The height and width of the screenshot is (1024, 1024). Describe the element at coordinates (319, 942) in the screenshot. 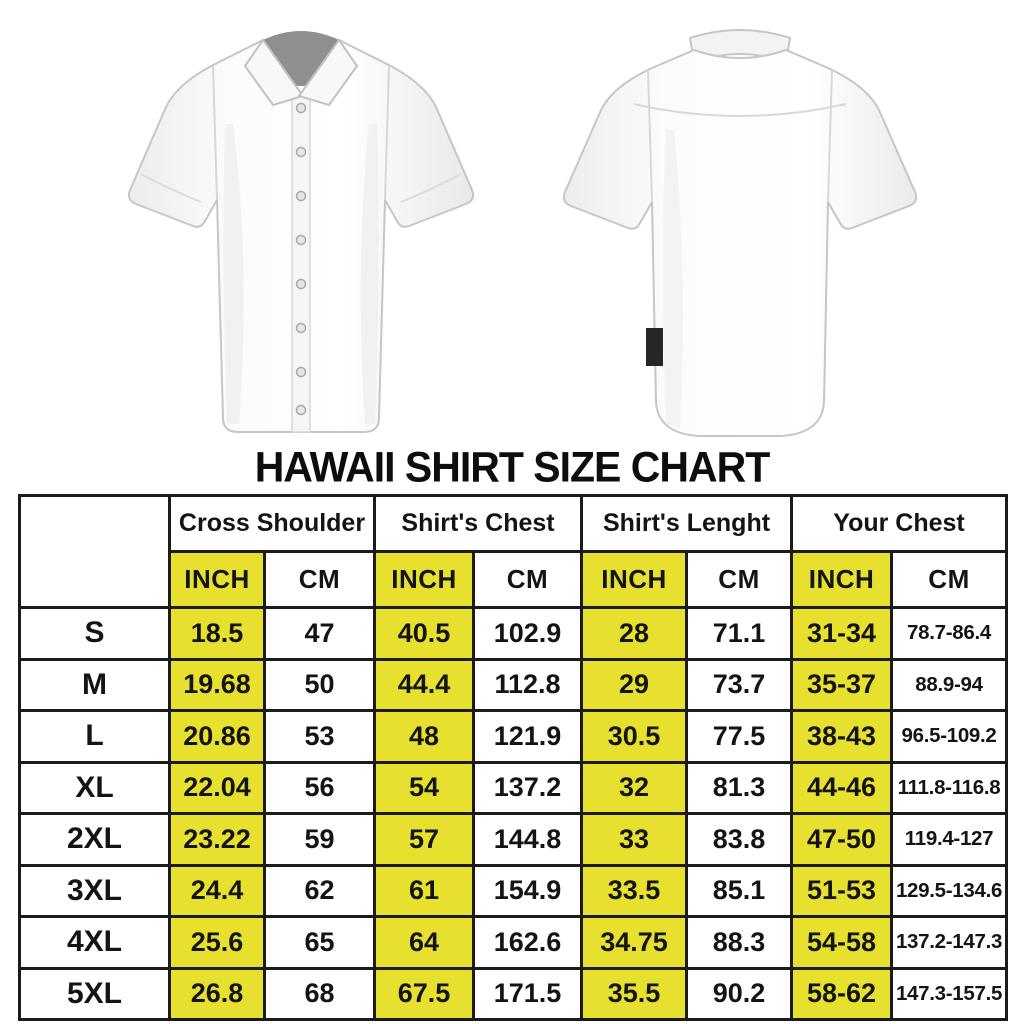

I see `cm-cell: 65` at that location.